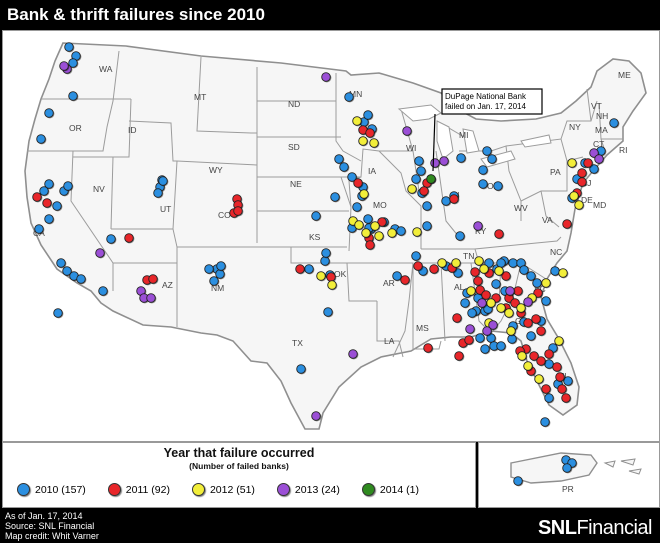  What do you see at coordinates (547, 220) in the screenshot?
I see `state-label-VA: VA` at bounding box center [547, 220].